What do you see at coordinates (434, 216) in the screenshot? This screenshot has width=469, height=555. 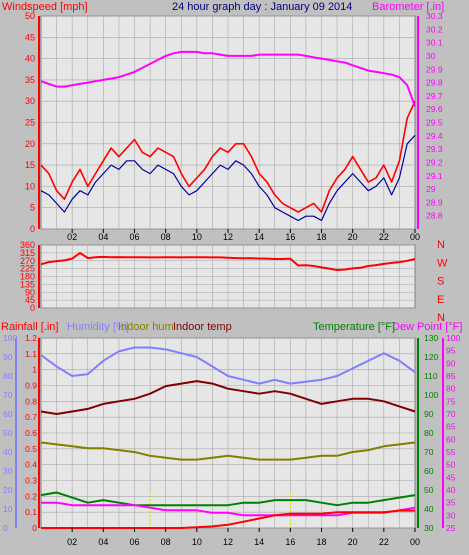 I see `barometer-tick-label: 28.8` at bounding box center [434, 216].